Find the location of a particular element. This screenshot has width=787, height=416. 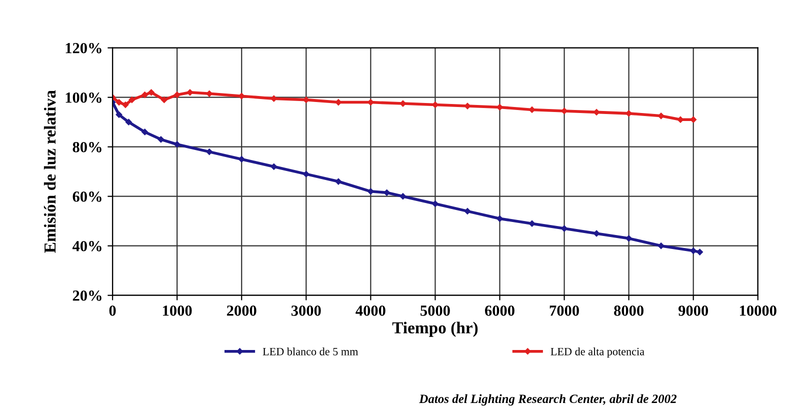

legend-label: LED de alta potencia is located at coordinates (597, 353).